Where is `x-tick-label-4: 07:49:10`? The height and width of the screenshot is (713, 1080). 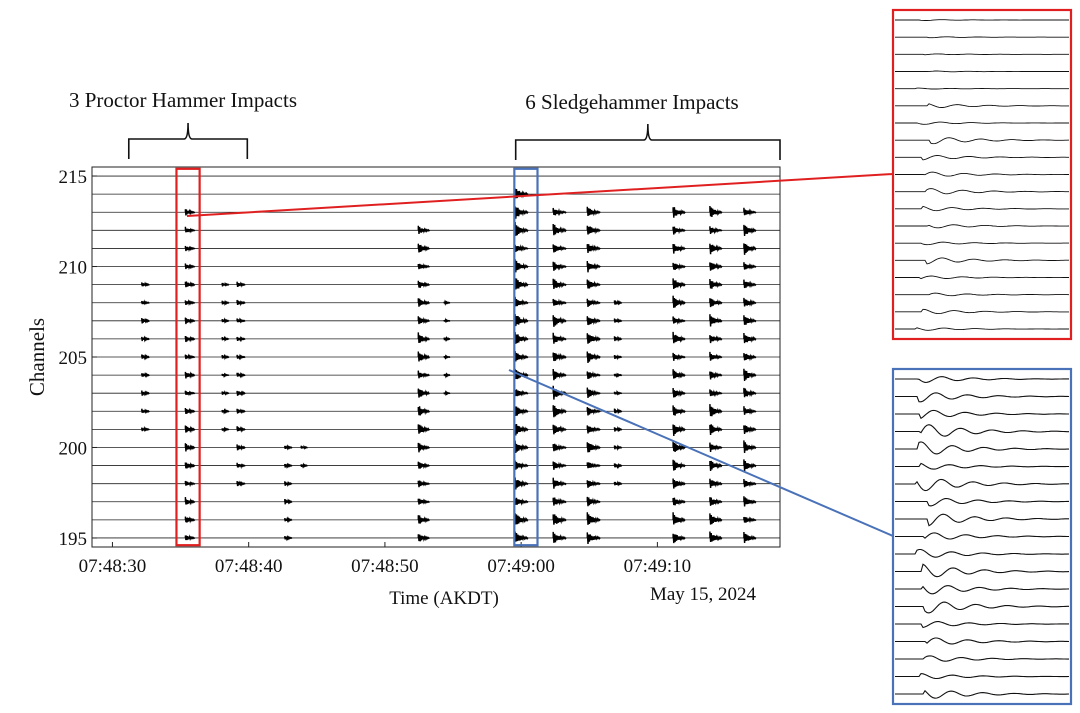 x-tick-label-4: 07:49:10 is located at coordinates (658, 566).